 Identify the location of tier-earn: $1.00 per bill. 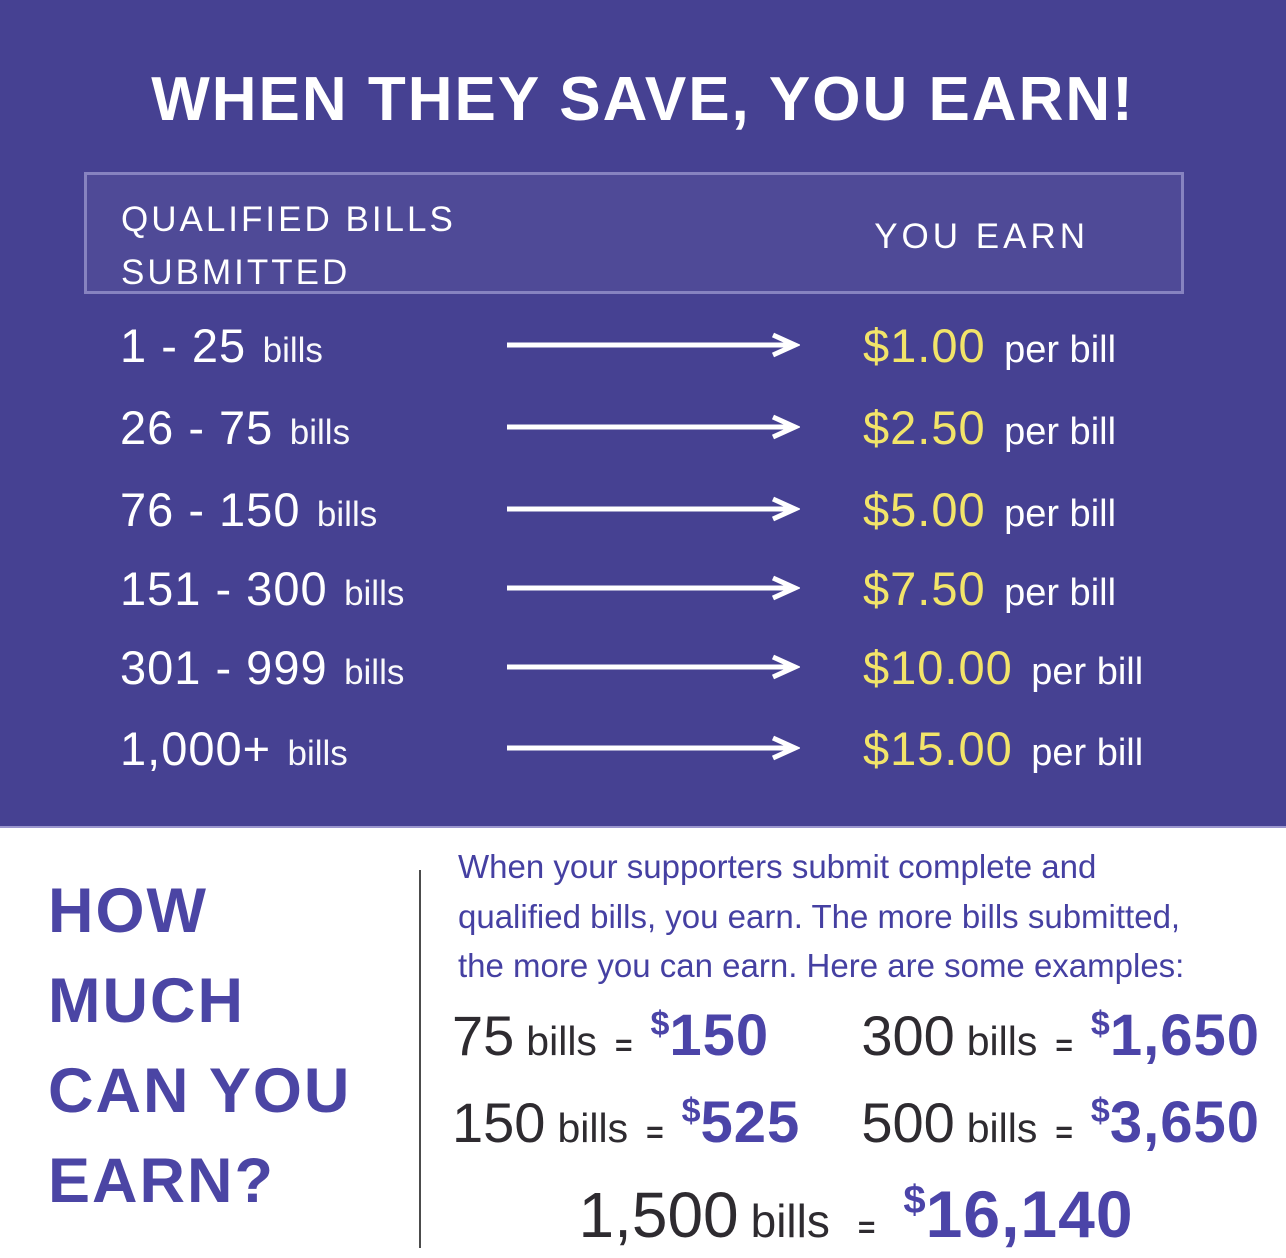
(989, 345).